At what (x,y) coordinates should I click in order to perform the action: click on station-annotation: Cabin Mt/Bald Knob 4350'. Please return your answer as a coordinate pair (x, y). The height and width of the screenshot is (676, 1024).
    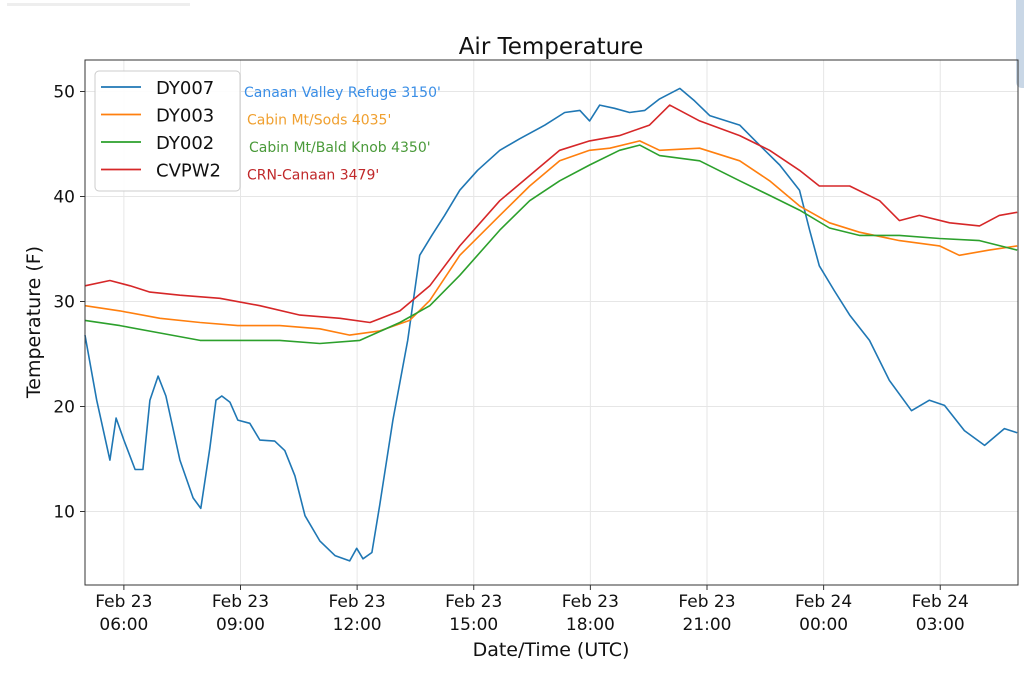
    Looking at the image, I should click on (340, 148).